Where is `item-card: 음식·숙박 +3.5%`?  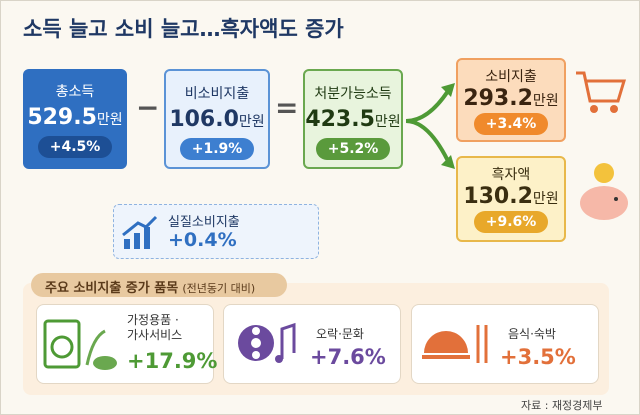
item-card: 음식·숙박 +3.5% is located at coordinates (505, 344).